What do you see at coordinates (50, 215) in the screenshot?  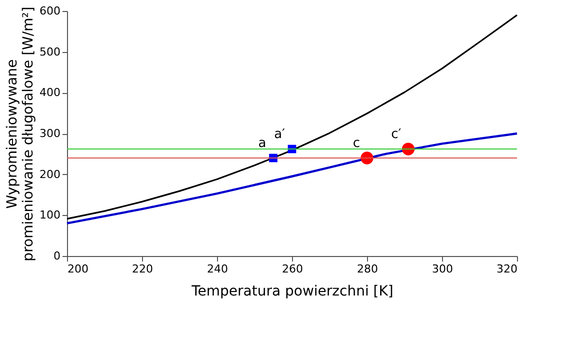 I see `y-tick-label: 100` at bounding box center [50, 215].